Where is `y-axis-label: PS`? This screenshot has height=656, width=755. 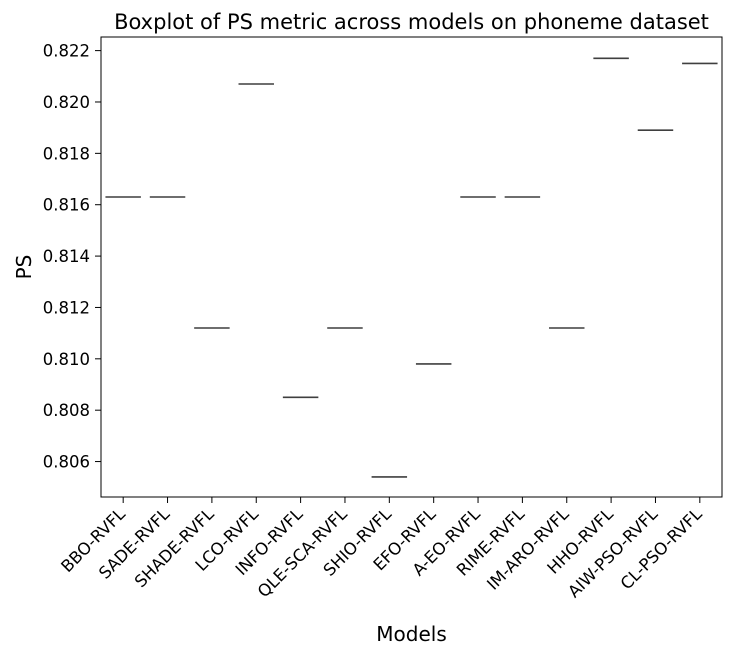
y-axis-label: PS is located at coordinates (24, 267).